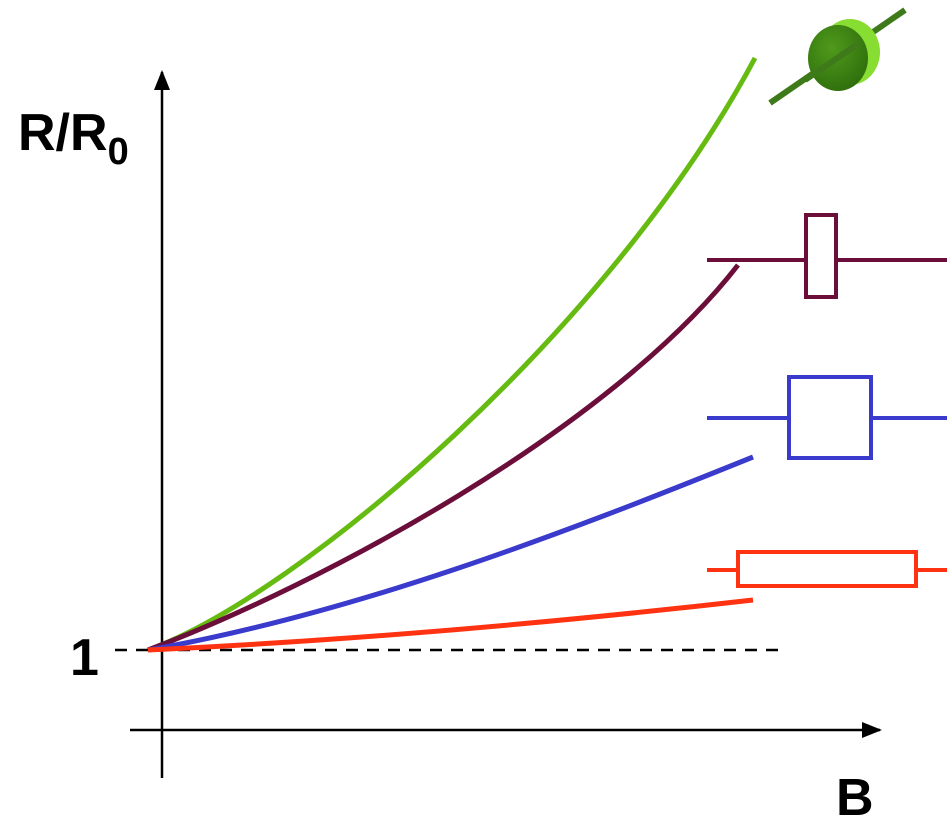  What do you see at coordinates (827, 256) in the screenshot?
I see `maroon-resistor` at bounding box center [827, 256].